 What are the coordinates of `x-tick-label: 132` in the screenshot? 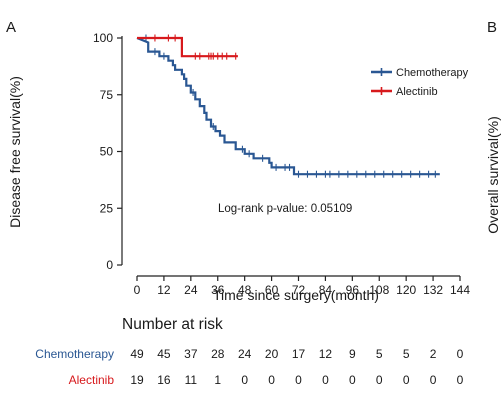 It's located at (433, 290).